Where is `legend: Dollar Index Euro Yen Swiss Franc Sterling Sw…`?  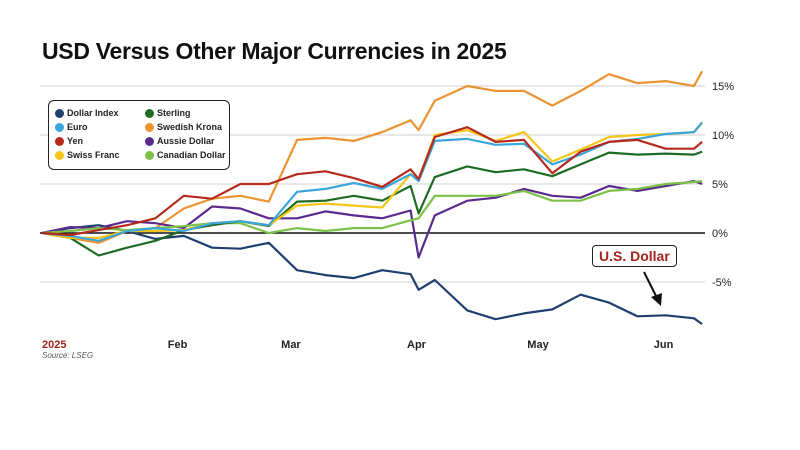
legend: Dollar Index Euro Yen Swiss Franc Sterling Sw… is located at coordinates (139, 135).